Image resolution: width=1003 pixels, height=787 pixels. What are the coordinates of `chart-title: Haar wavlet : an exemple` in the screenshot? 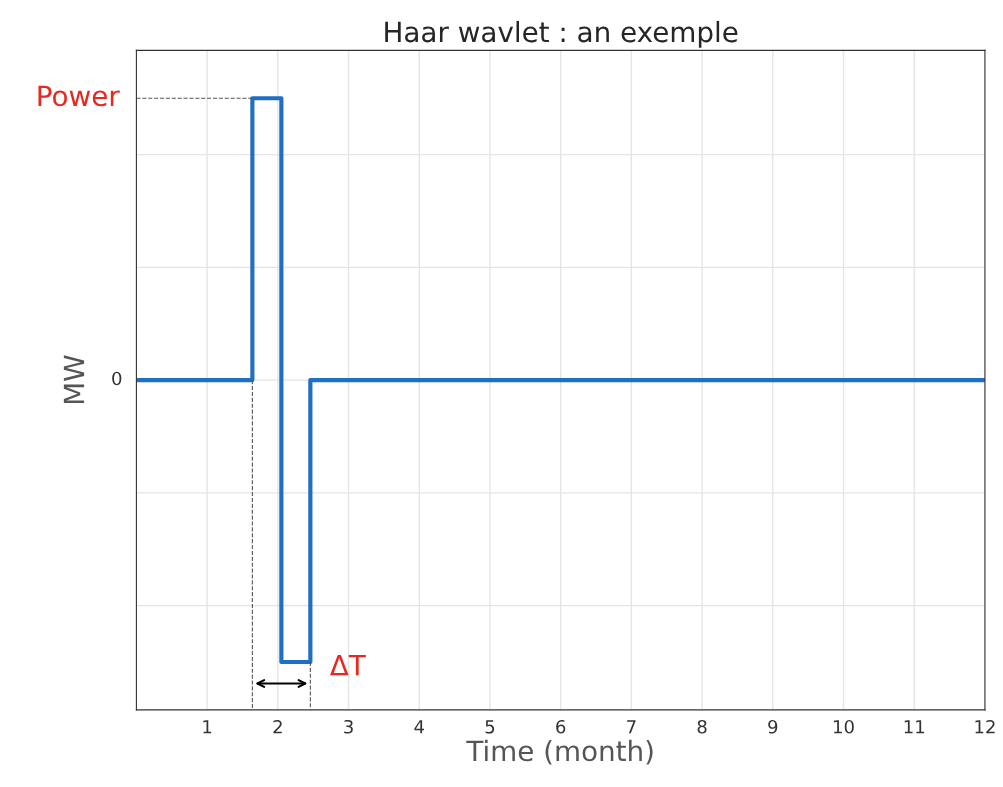 It's located at (561, 34).